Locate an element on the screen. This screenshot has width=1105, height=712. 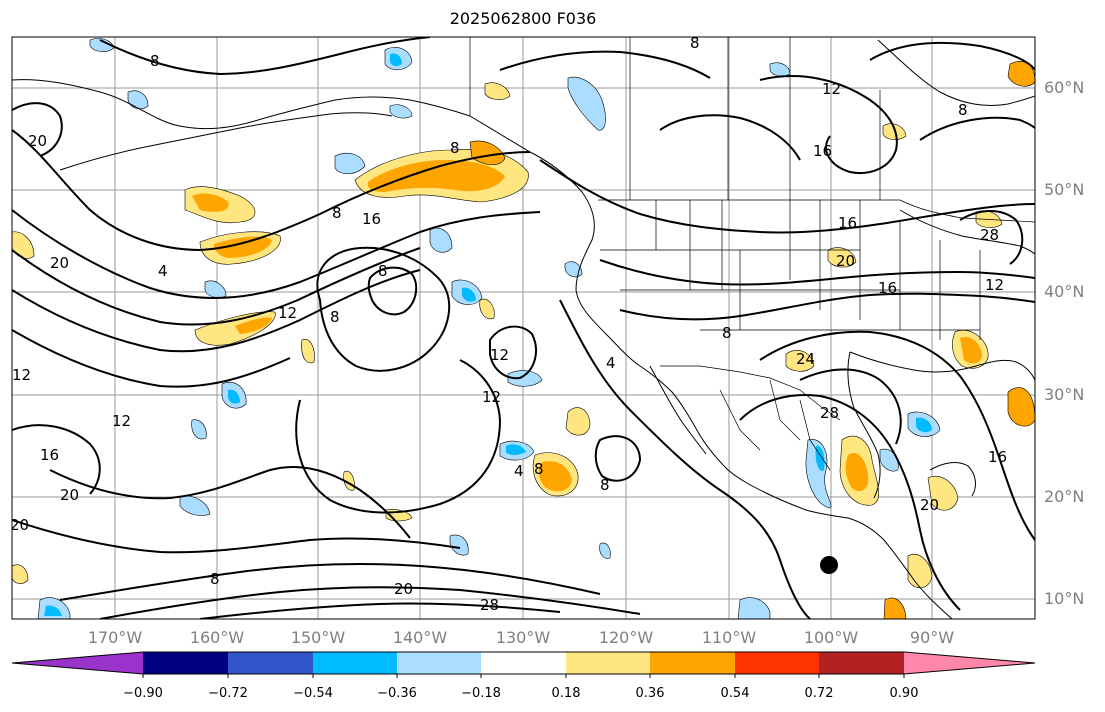
canada-province-borders is located at coordinates (755, 118).